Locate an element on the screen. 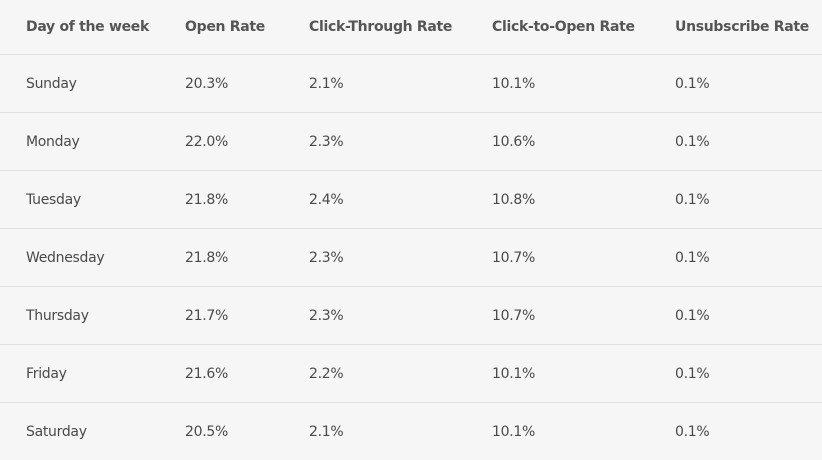  table-cell: 10.8% is located at coordinates (583, 200).